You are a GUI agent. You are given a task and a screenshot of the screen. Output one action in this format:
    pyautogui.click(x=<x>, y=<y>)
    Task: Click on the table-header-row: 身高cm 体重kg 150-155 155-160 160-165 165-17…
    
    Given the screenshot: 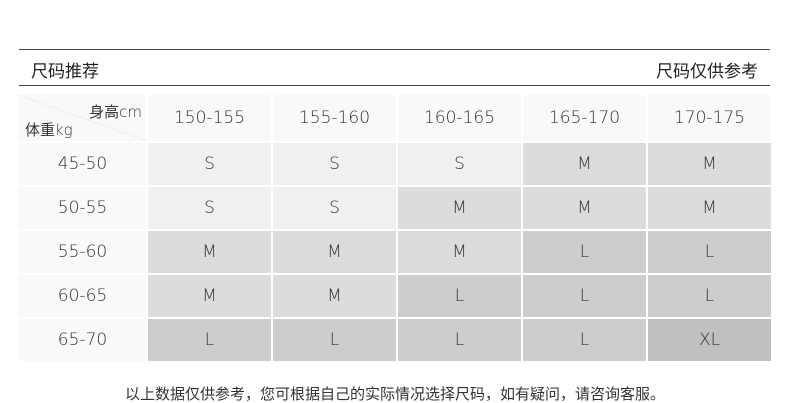 What is the action you would take?
    pyautogui.click(x=395, y=118)
    